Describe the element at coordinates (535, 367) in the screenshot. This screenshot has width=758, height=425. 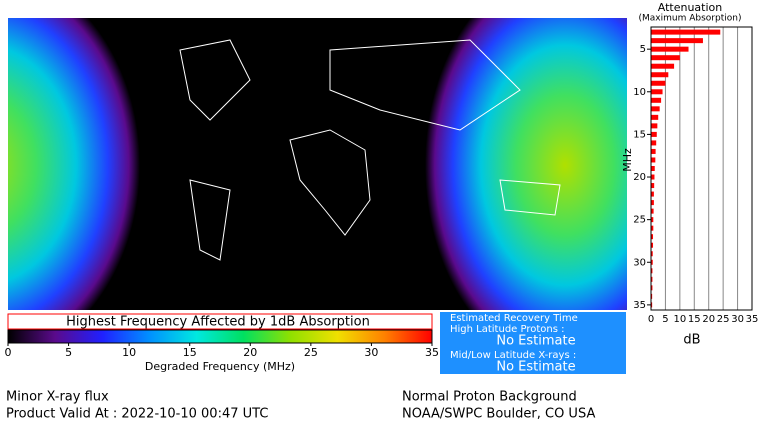
I see `recovery-low-value: No Estimate` at that location.